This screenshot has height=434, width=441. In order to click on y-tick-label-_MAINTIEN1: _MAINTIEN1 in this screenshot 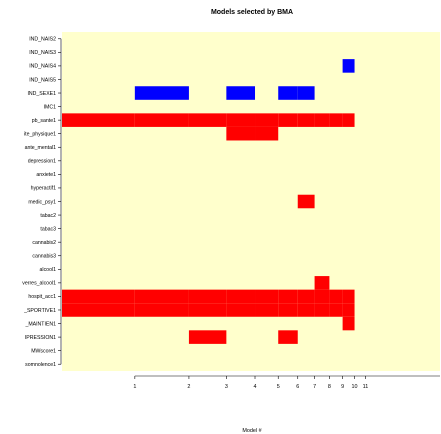, I will do `click(40, 324)`.